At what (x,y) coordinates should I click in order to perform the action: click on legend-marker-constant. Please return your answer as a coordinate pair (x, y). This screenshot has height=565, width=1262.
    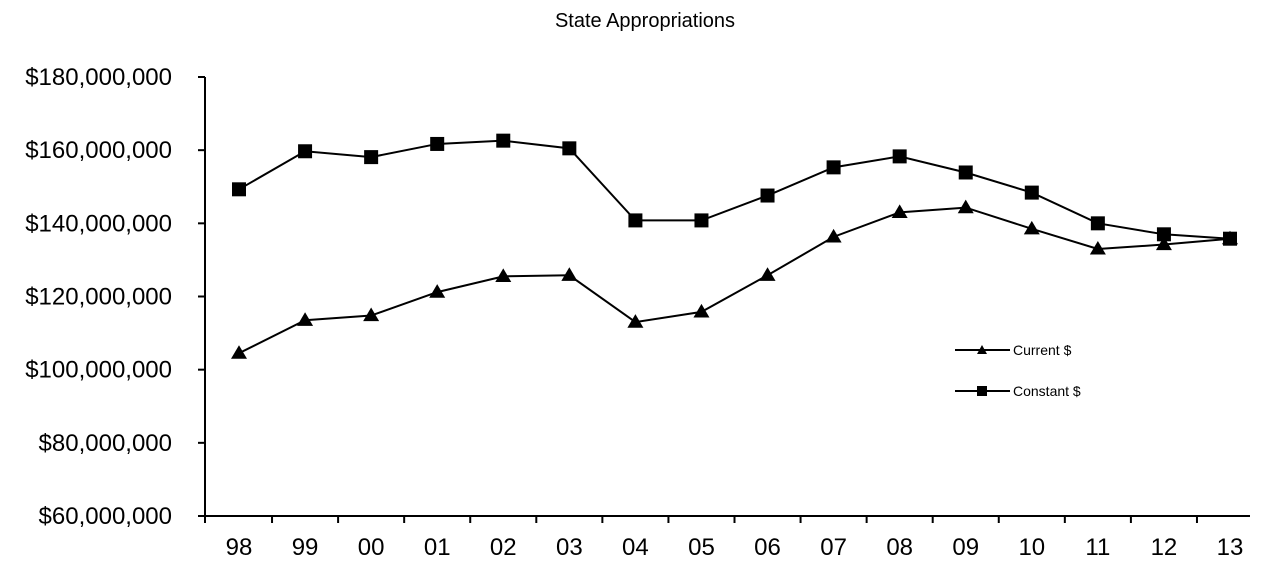
    Looking at the image, I should click on (982, 391).